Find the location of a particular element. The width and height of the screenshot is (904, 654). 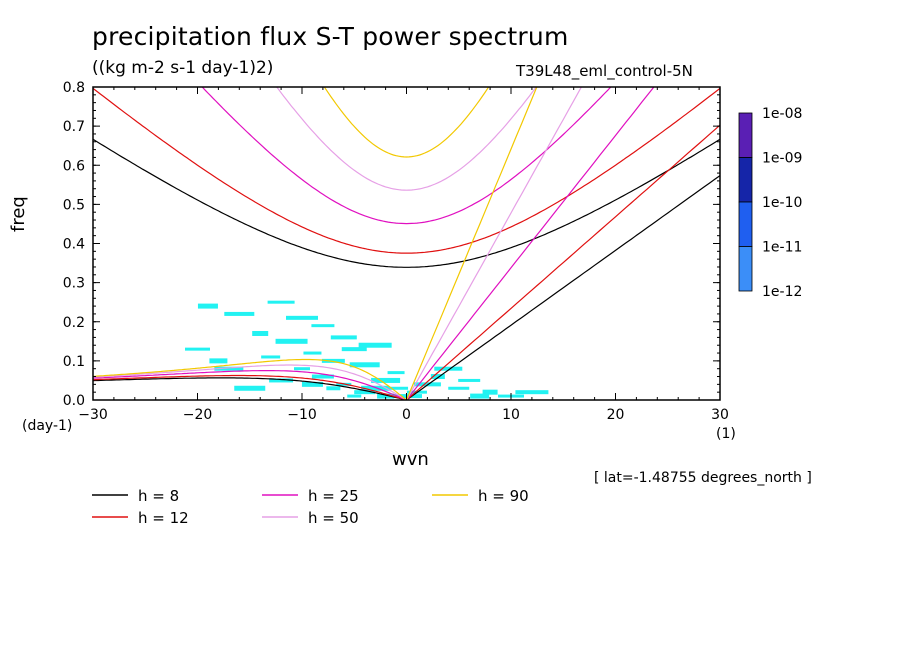

curve-ig-h25 is located at coordinates (406, 156).